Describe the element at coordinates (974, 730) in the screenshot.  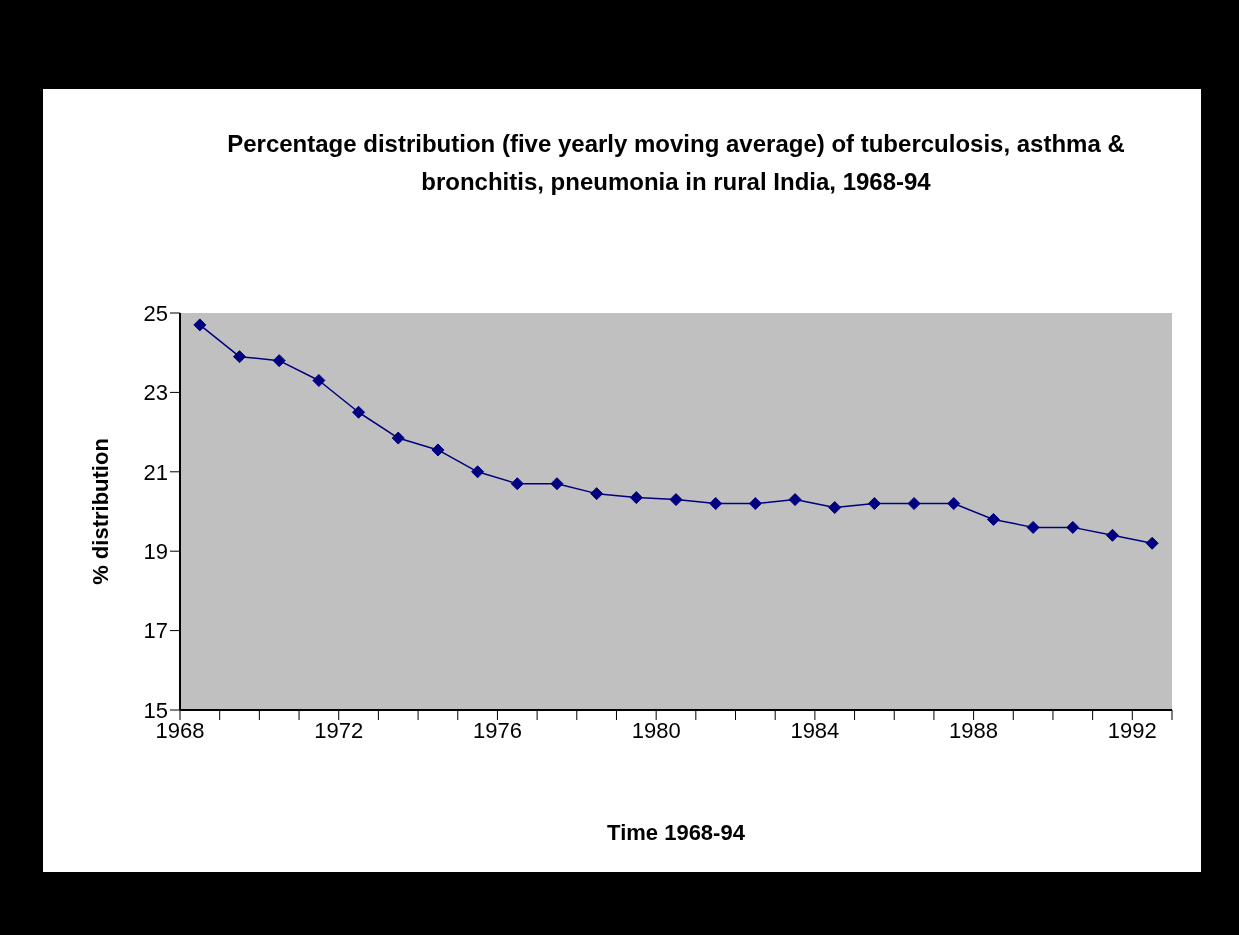
I see `x-tick-label: 1988` at that location.